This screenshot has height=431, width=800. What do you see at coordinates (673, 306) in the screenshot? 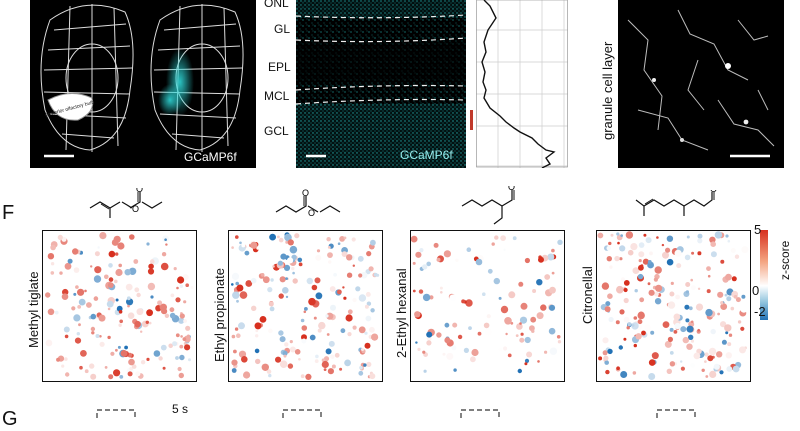
I see `heatmap-citronellal` at bounding box center [673, 306].